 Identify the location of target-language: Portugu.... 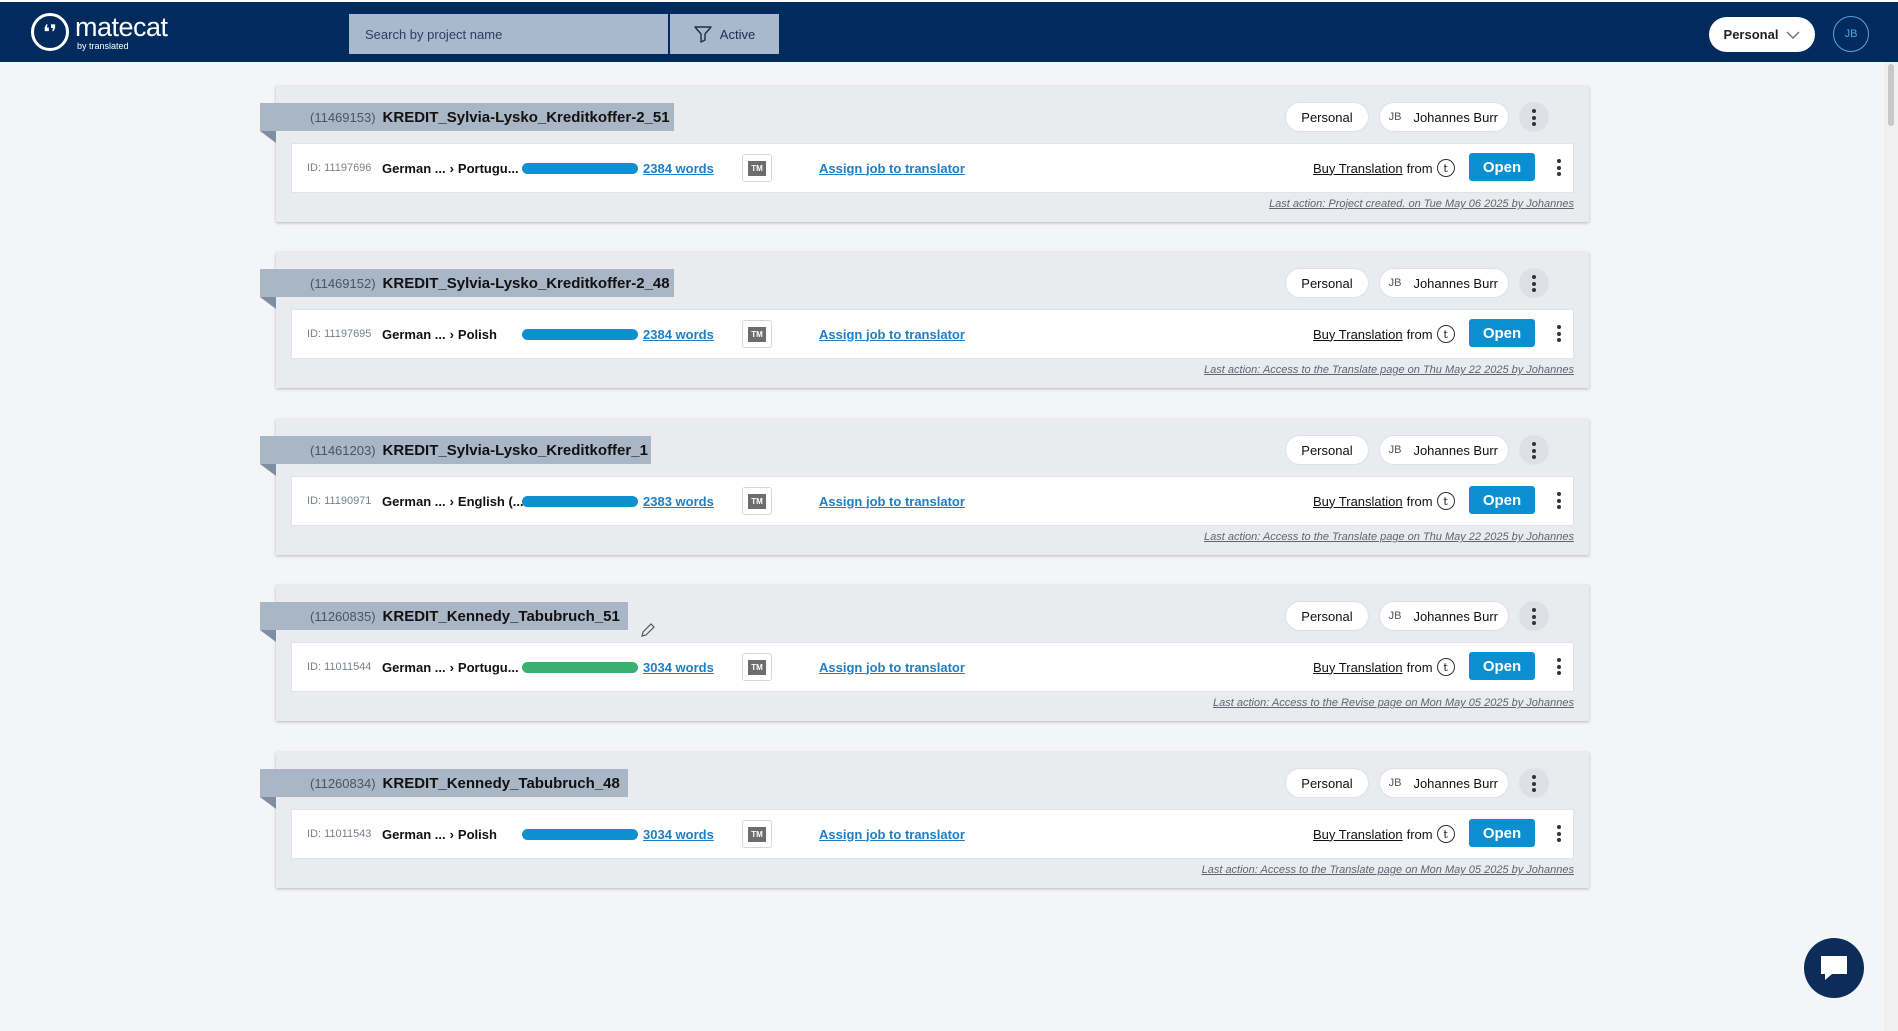
(488, 168).